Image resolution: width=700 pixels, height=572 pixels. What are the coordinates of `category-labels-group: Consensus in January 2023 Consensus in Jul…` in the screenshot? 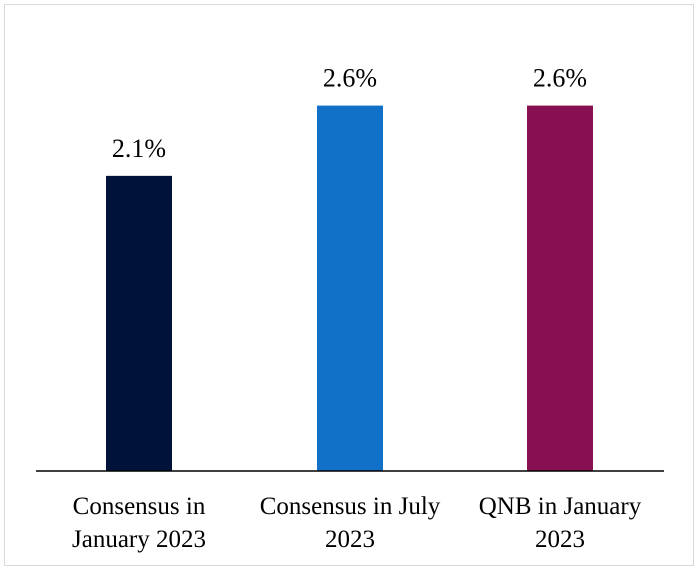 It's located at (357, 523).